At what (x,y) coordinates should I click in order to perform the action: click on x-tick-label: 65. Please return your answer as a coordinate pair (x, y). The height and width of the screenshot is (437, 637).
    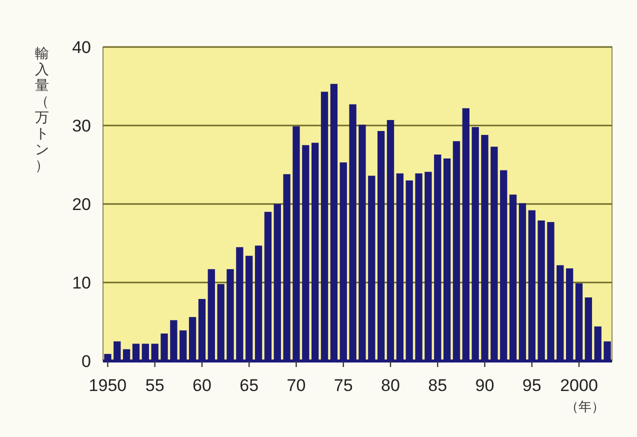
    Looking at the image, I should click on (249, 385).